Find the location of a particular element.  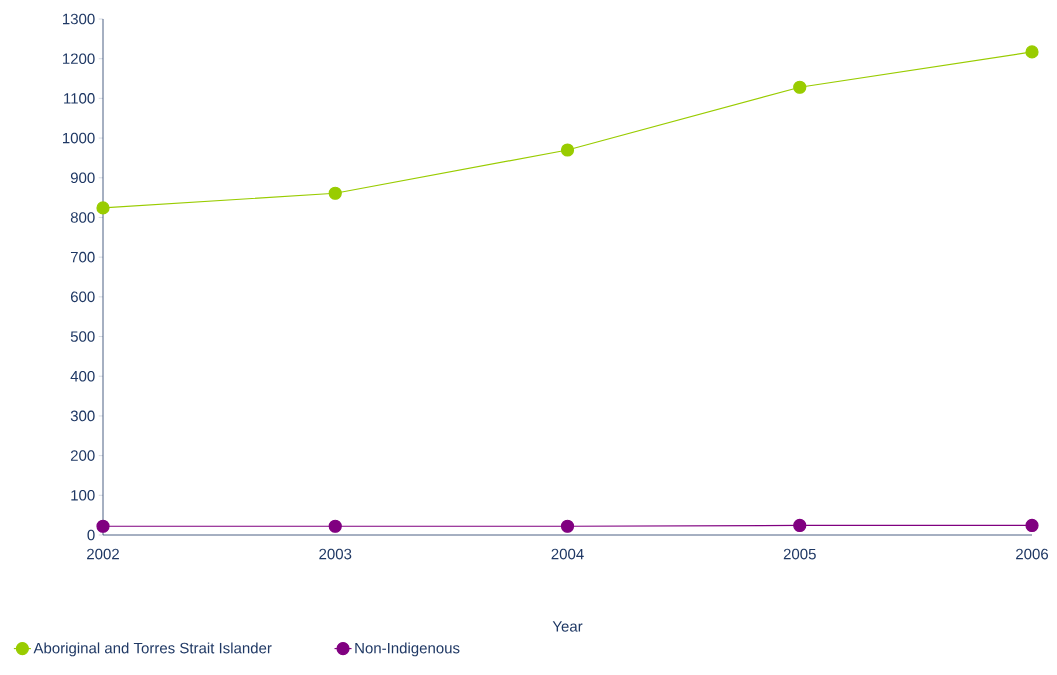

y-tick-label: 1100 is located at coordinates (79, 98).